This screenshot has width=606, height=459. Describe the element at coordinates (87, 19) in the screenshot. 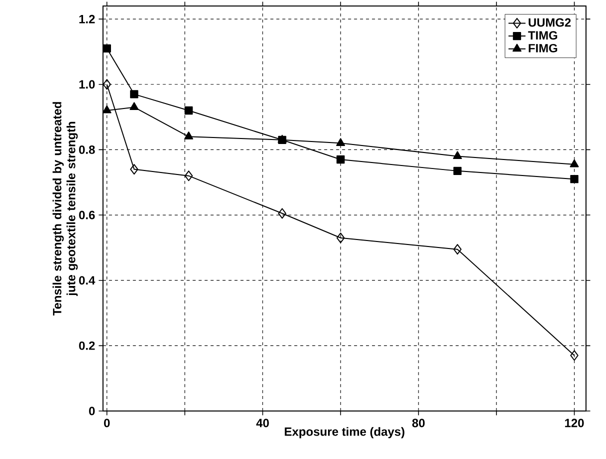

I see `y-tick-label: 1.2` at that location.